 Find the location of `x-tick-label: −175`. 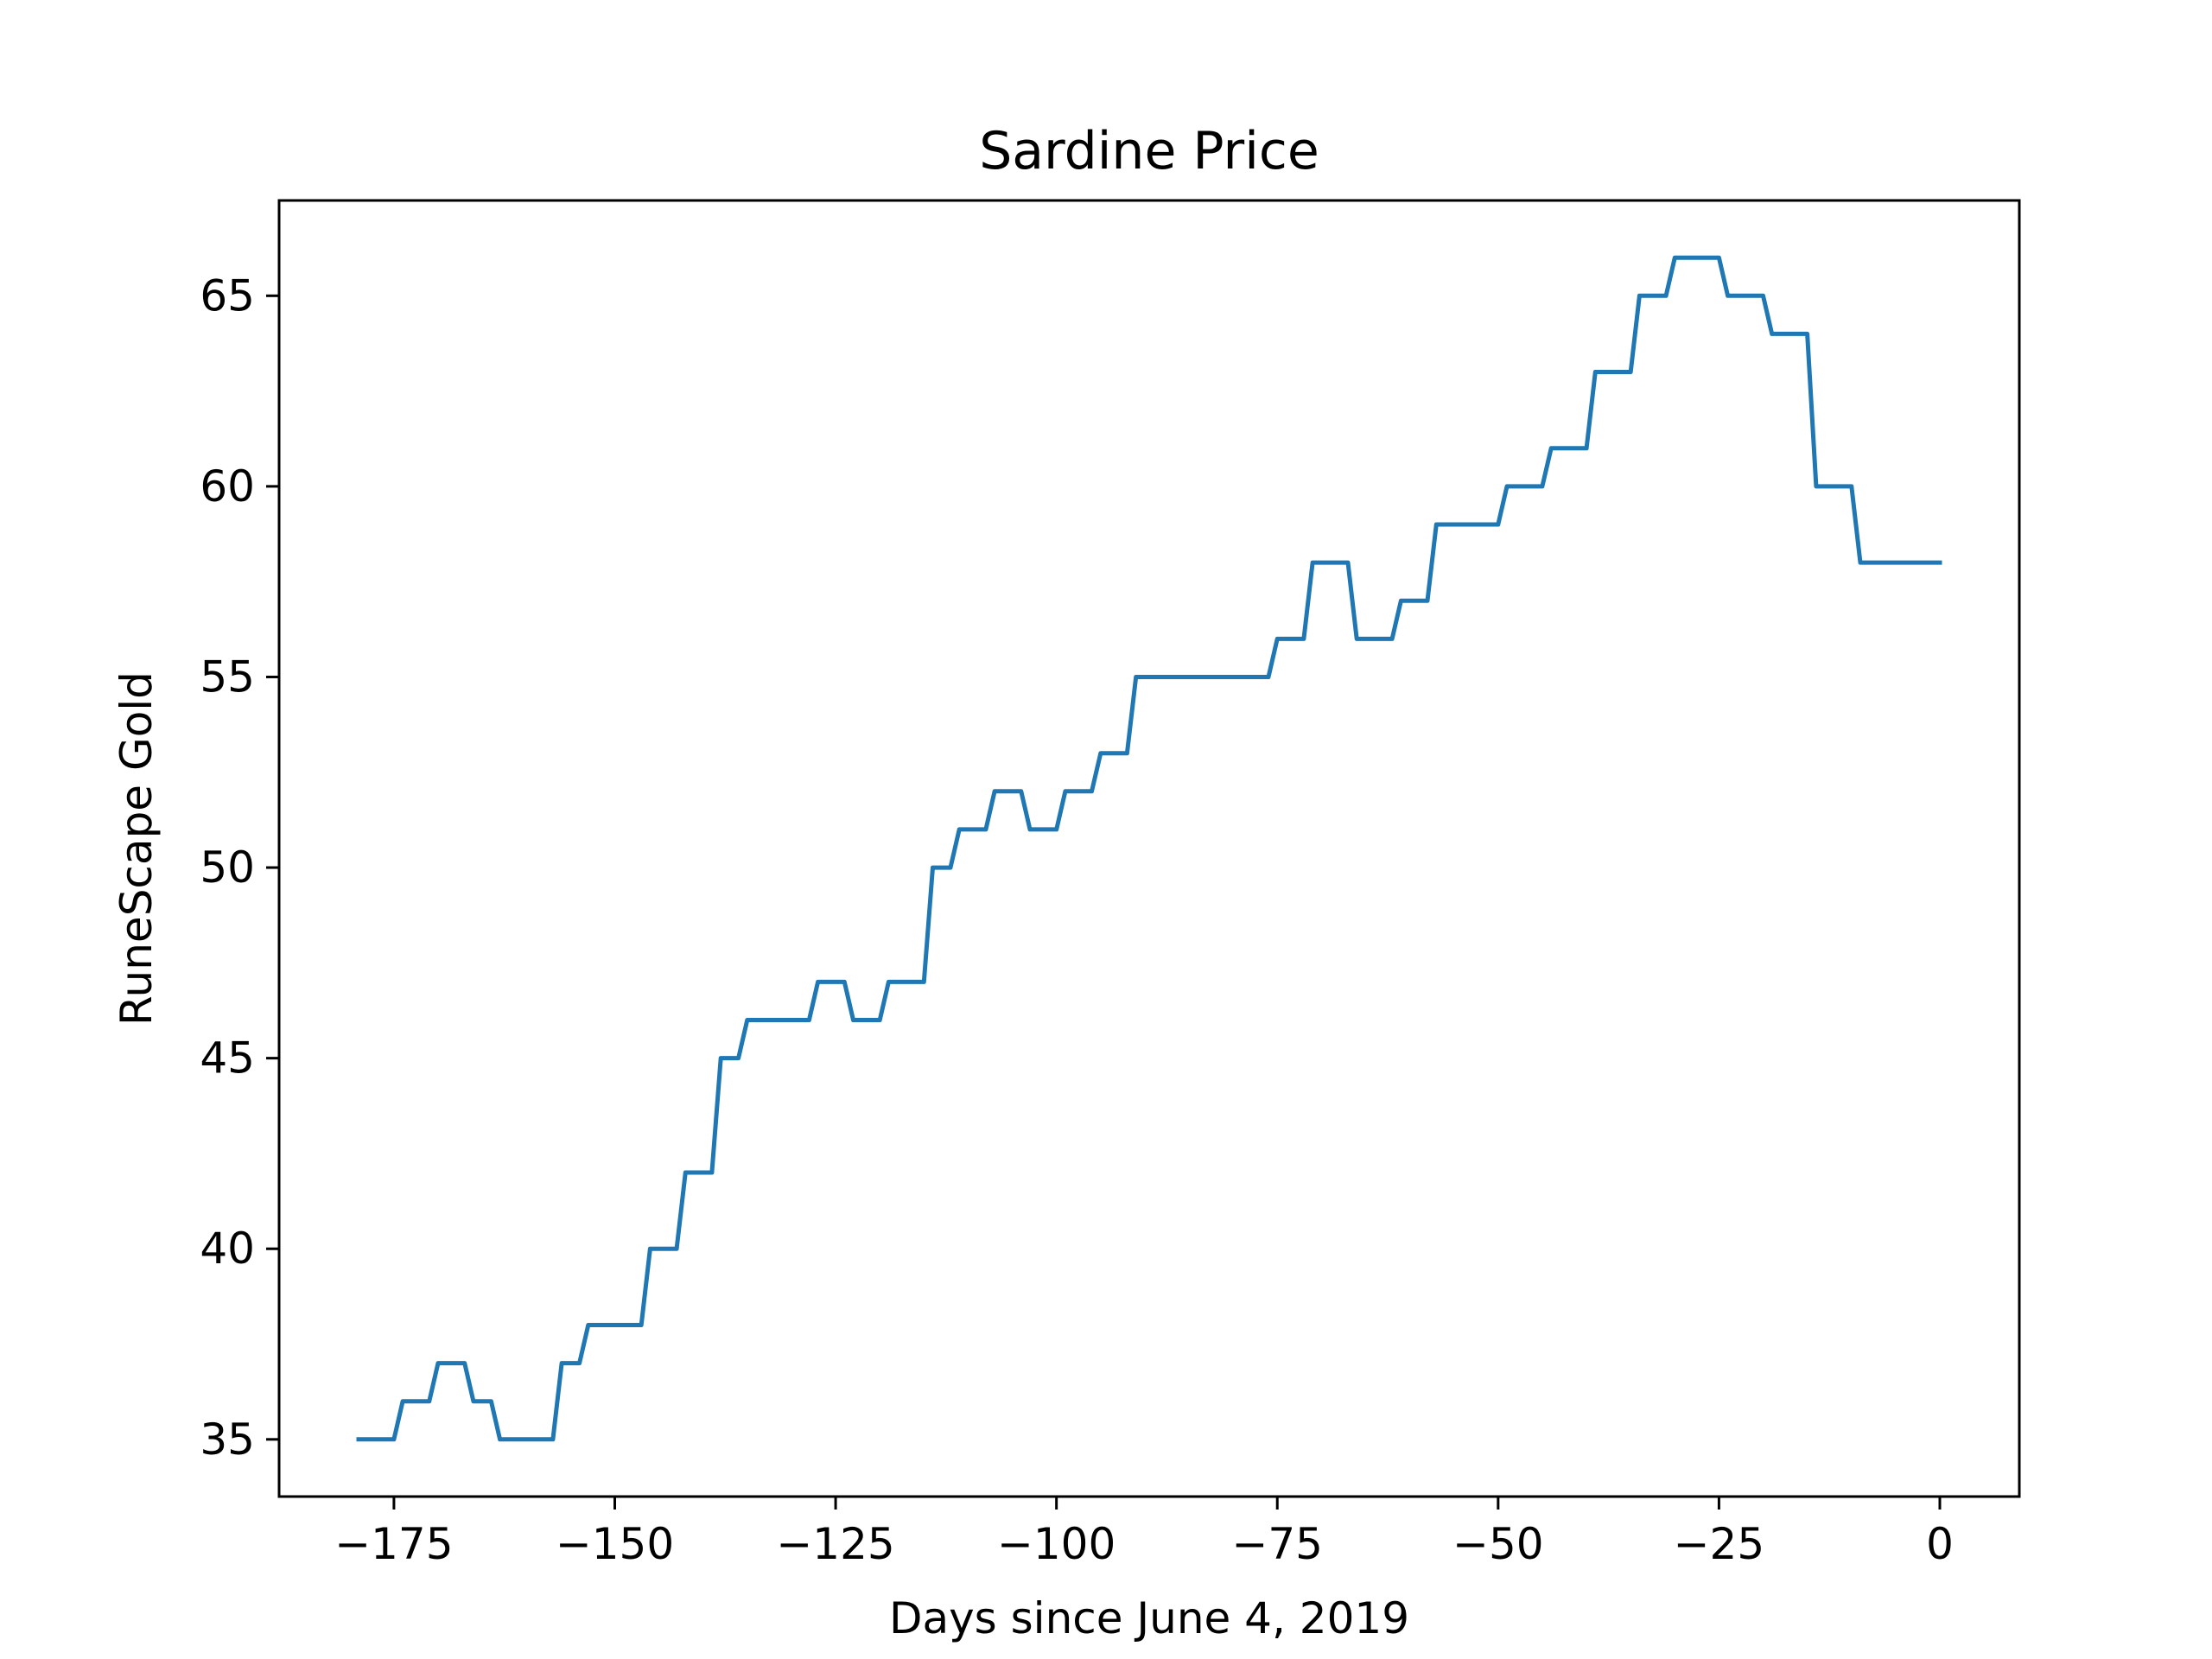

x-tick-label: −175 is located at coordinates (393, 1544).